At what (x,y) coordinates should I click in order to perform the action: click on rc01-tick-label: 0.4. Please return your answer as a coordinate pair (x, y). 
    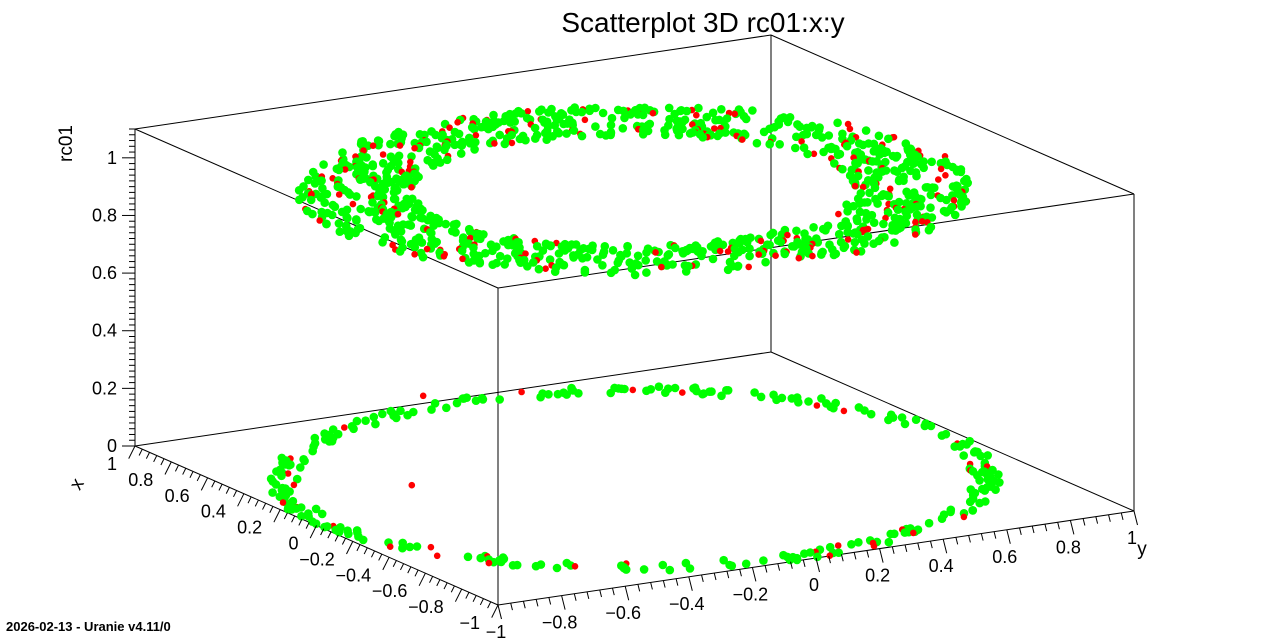
    Looking at the image, I should click on (104, 331).